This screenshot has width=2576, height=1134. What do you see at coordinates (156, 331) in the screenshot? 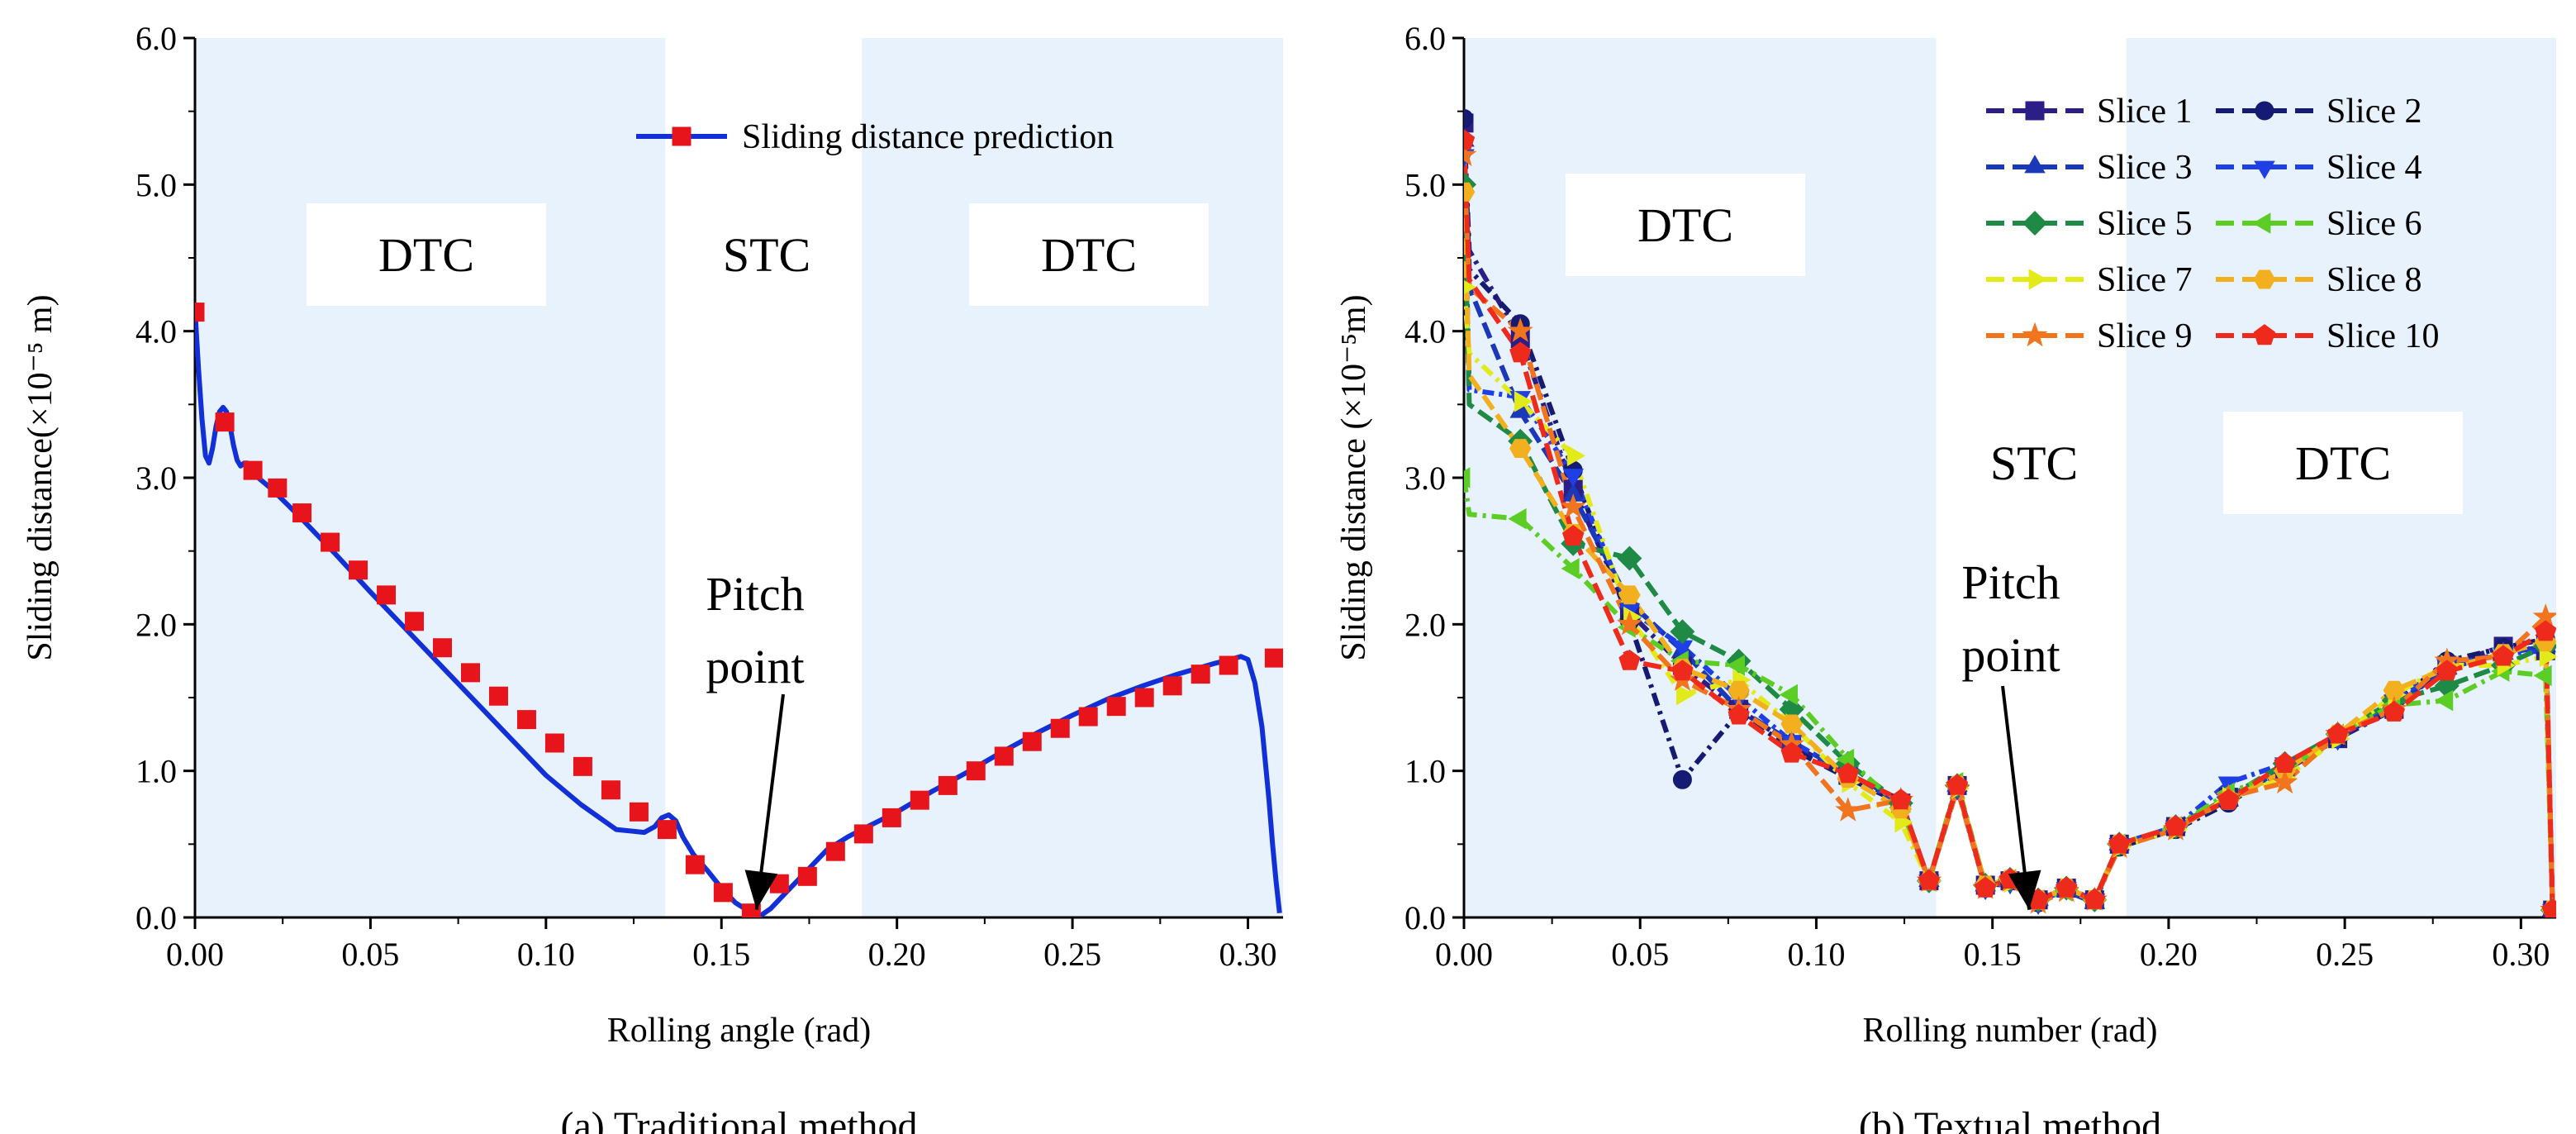
I see `y-tick-label: 4.0` at bounding box center [156, 331].